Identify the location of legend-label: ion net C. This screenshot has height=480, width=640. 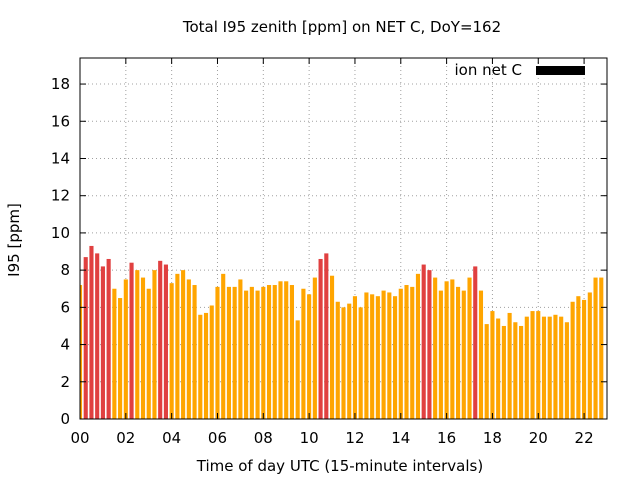
(488, 70).